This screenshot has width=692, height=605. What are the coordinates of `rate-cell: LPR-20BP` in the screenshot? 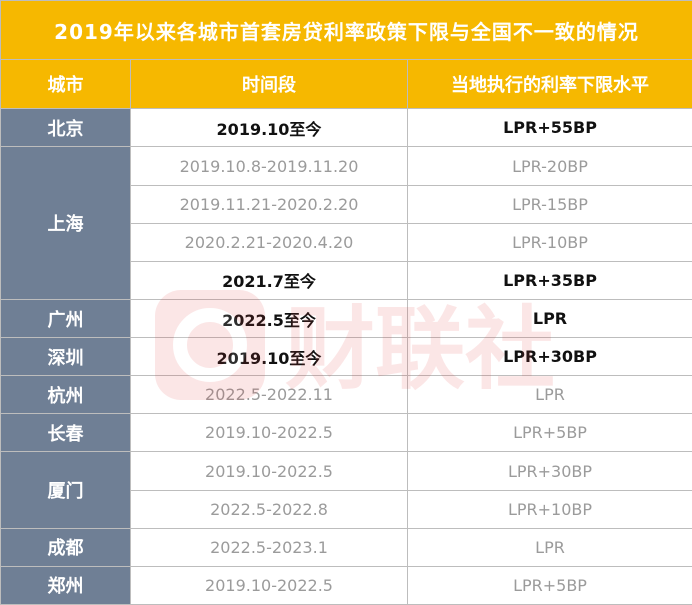 It's located at (549, 166).